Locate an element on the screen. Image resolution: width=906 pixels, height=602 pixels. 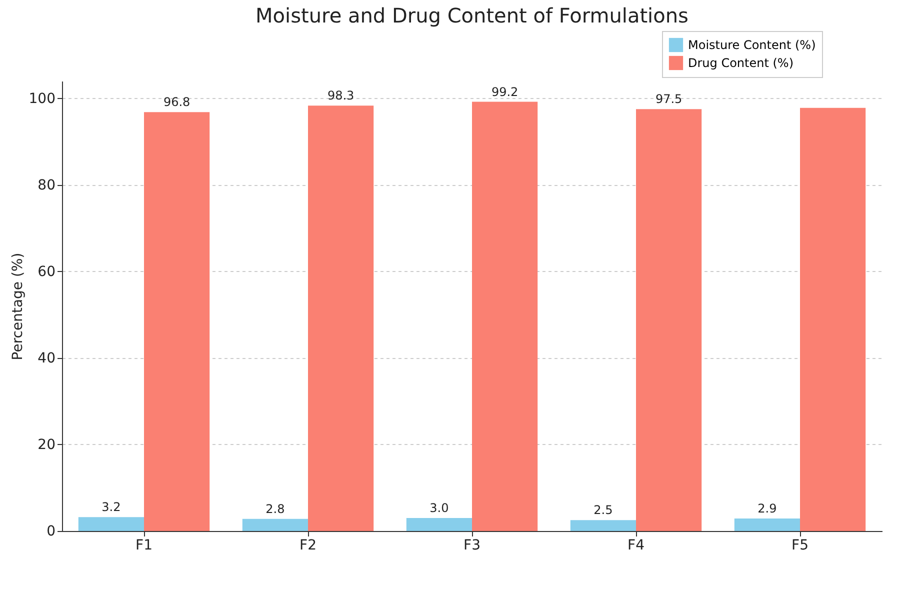
x-tick-label: F1 is located at coordinates (144, 546).